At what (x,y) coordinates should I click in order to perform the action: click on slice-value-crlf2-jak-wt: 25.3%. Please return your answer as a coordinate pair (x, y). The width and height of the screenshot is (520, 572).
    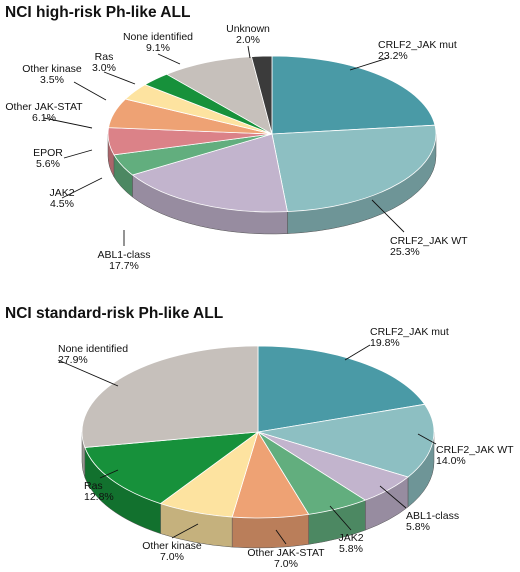
    Looking at the image, I should click on (405, 252).